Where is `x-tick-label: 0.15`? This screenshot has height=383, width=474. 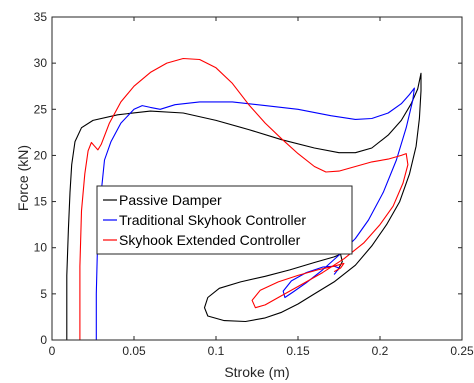
x-tick-label: 0.15 is located at coordinates (298, 351).